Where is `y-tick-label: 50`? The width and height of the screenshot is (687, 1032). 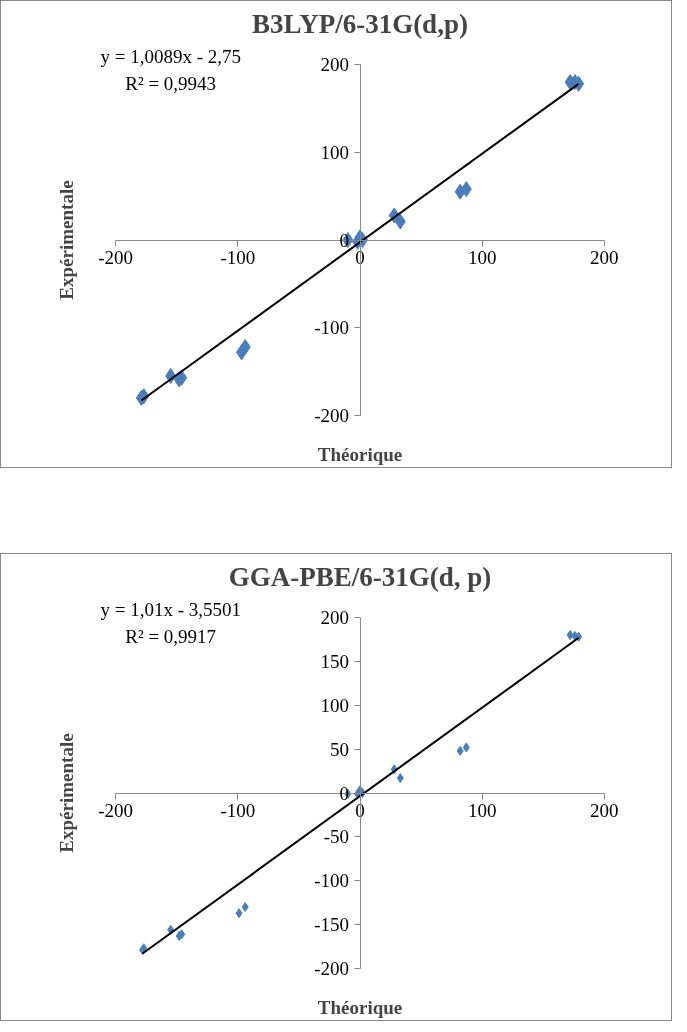 y-tick-label: 50 is located at coordinates (339, 749).